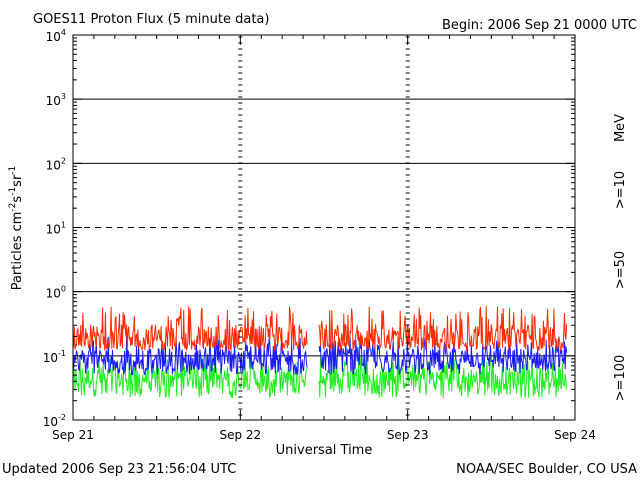 The width and height of the screenshot is (640, 480). I want to click on legend-ge10: >=10, so click(620, 190).